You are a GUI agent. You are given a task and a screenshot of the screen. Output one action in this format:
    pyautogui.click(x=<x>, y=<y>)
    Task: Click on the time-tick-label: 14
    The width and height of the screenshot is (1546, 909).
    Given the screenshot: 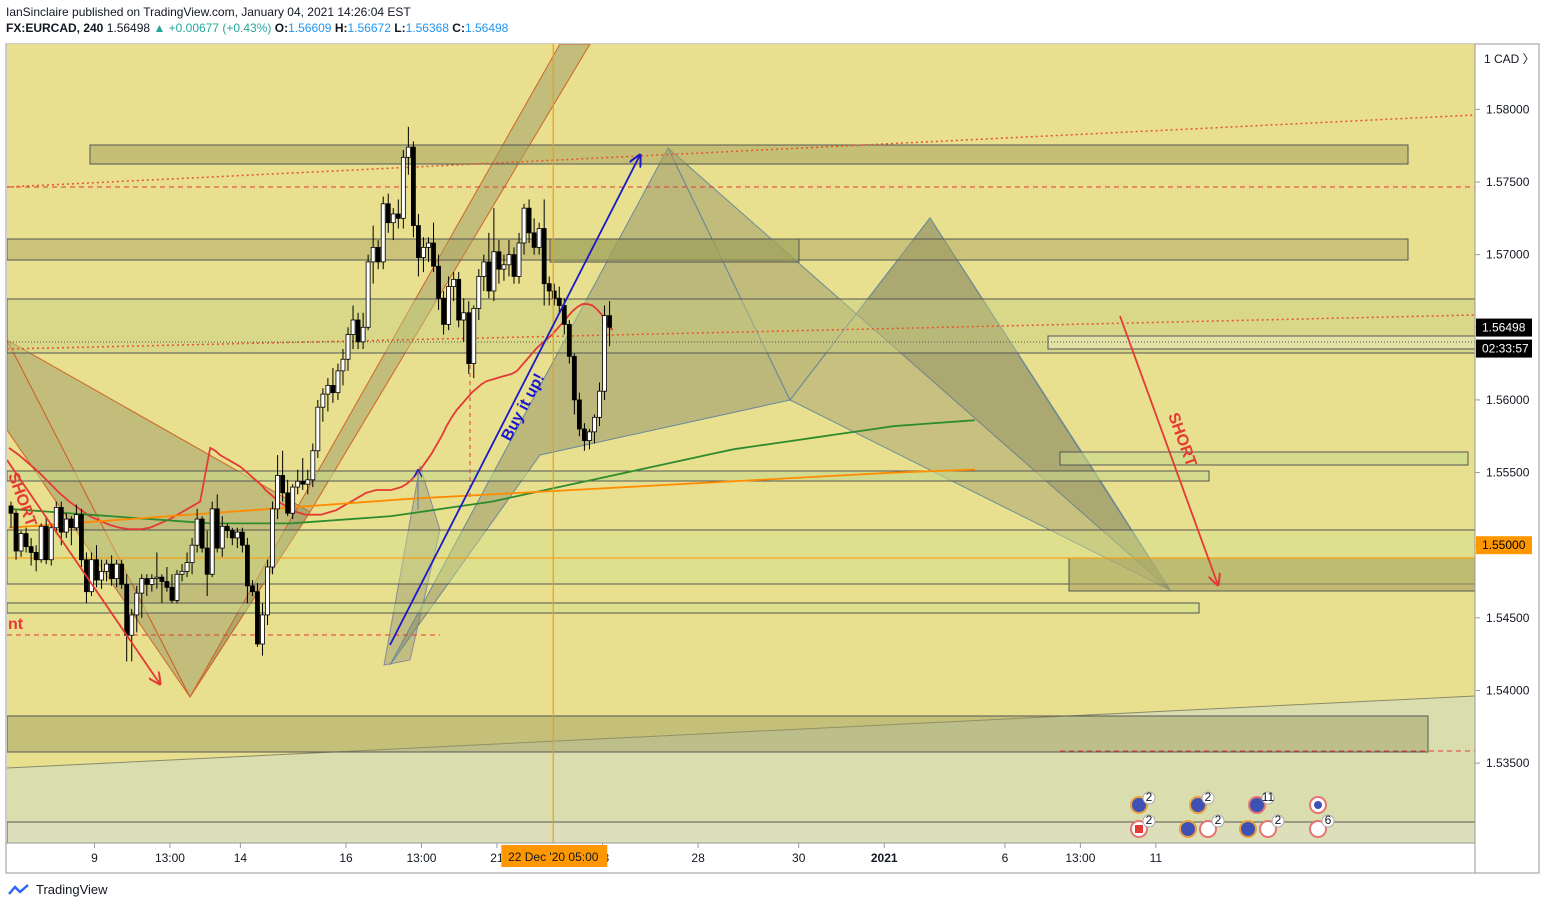 What is the action you would take?
    pyautogui.click(x=241, y=858)
    